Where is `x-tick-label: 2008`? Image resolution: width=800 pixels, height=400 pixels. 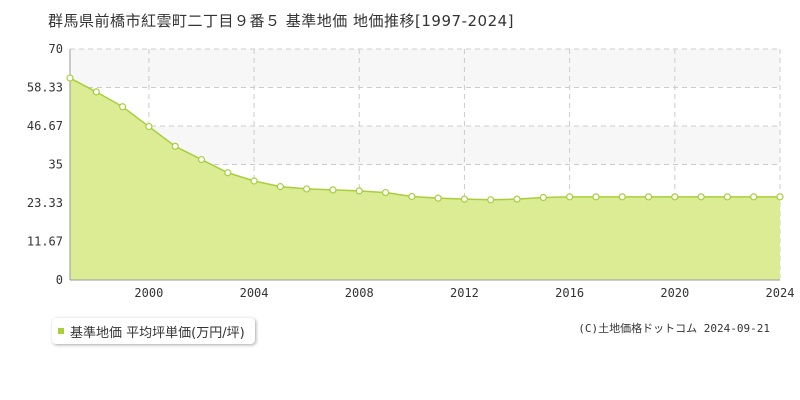
x-tick-label: 2008 is located at coordinates (359, 293).